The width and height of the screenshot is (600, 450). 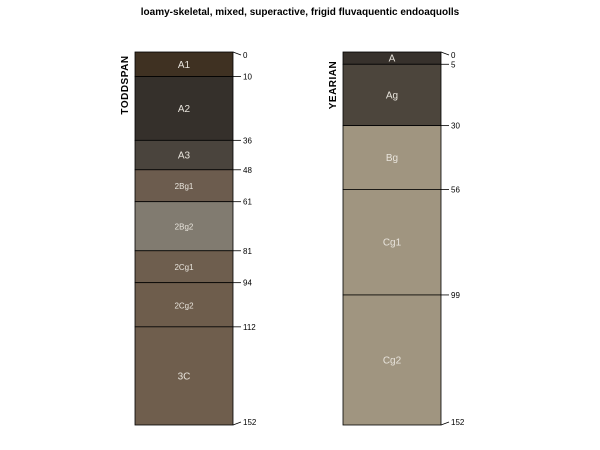 I want to click on horizon-2Bg2, so click(x=184, y=226).